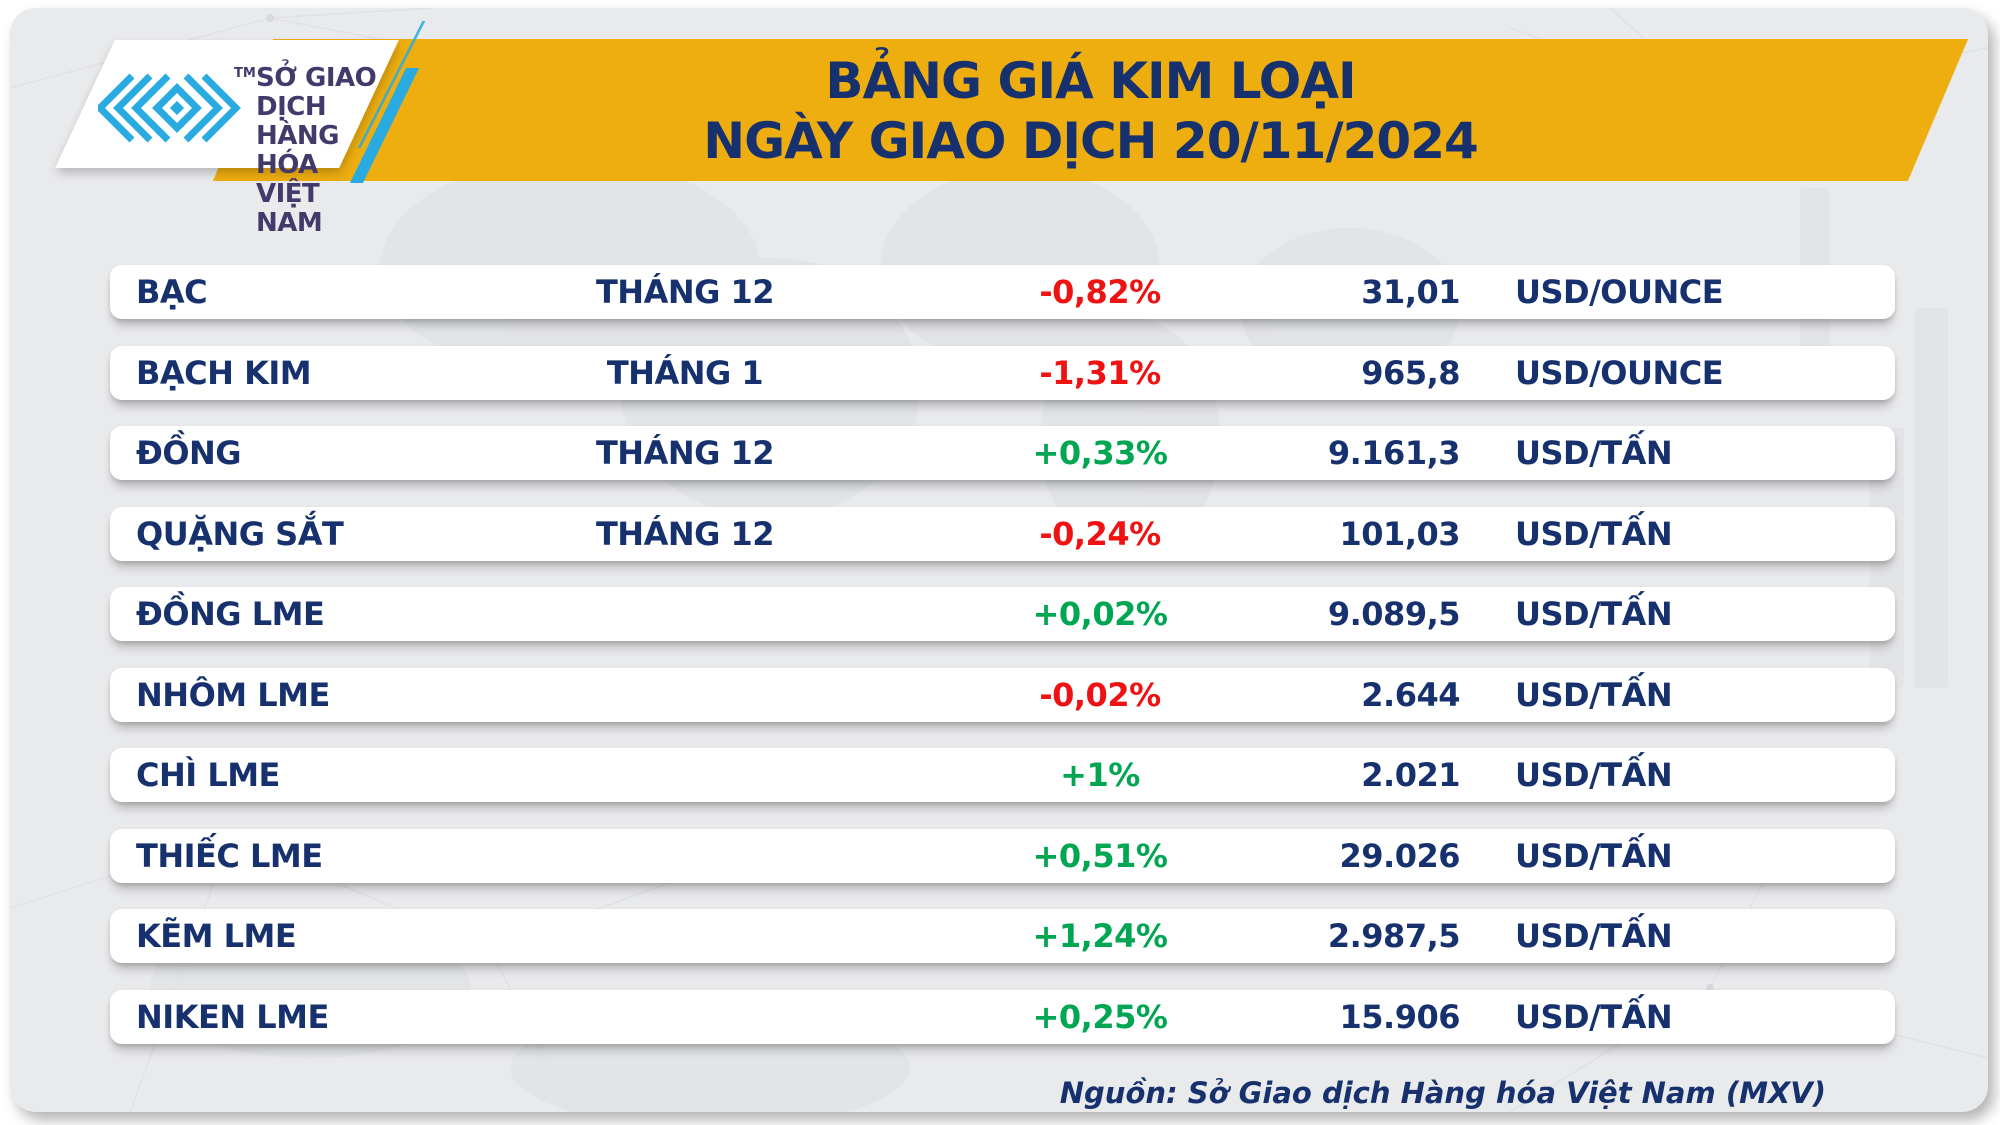 The height and width of the screenshot is (1125, 2000). Describe the element at coordinates (240, 533) in the screenshot. I see `commodity-name: QUẶNG SẮT` at that location.